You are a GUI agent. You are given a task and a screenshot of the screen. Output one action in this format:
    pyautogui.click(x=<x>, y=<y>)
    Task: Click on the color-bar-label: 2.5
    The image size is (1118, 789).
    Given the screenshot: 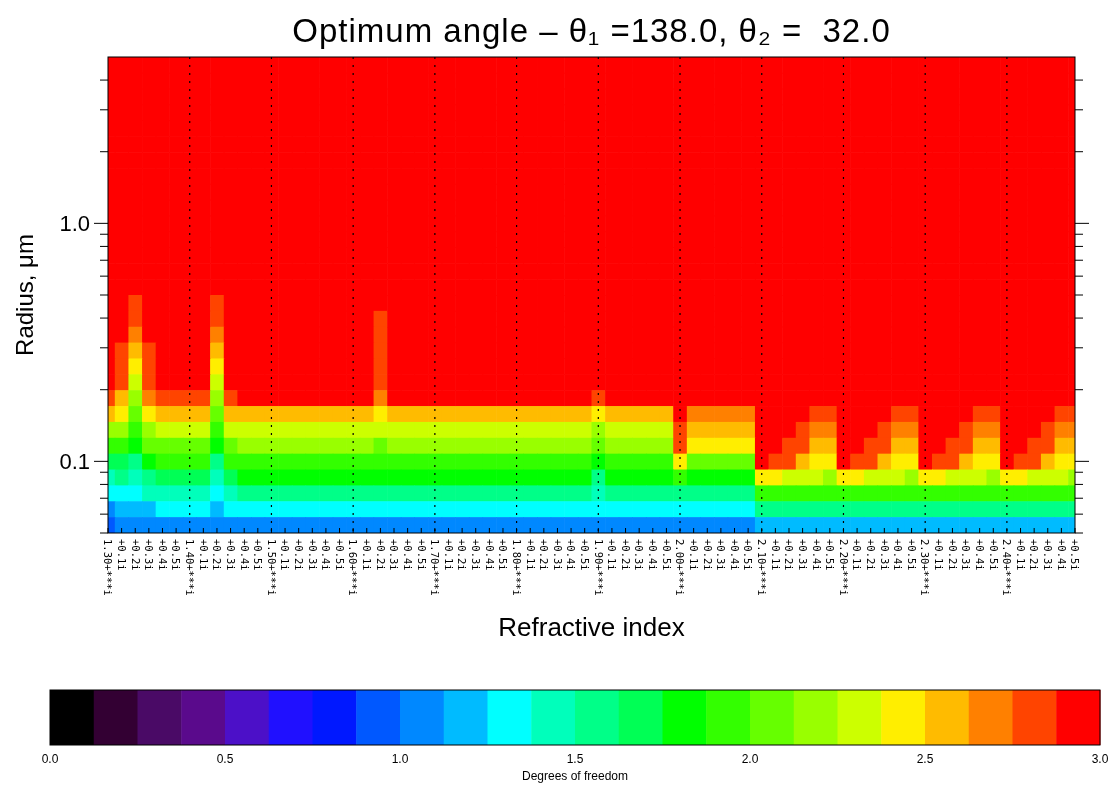 What is the action you would take?
    pyautogui.click(x=925, y=759)
    